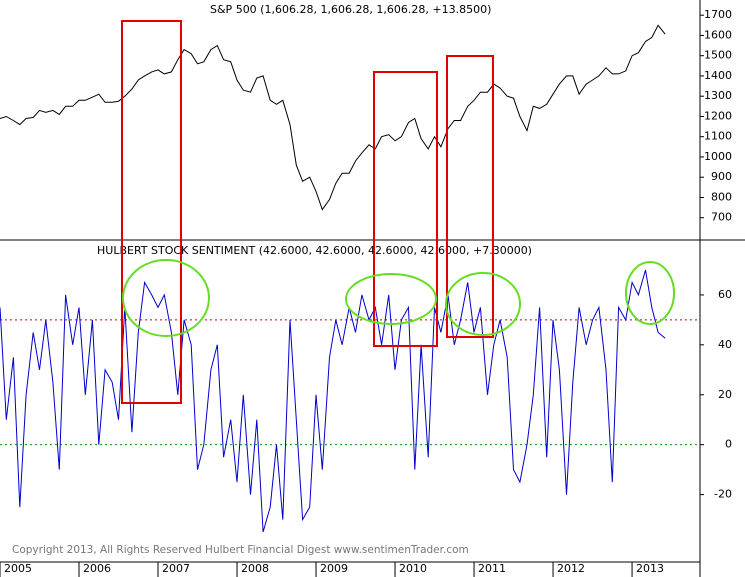 The width and height of the screenshot is (745, 577). What do you see at coordinates (725, 294) in the screenshot?
I see `y-tick-label: 60` at bounding box center [725, 294].